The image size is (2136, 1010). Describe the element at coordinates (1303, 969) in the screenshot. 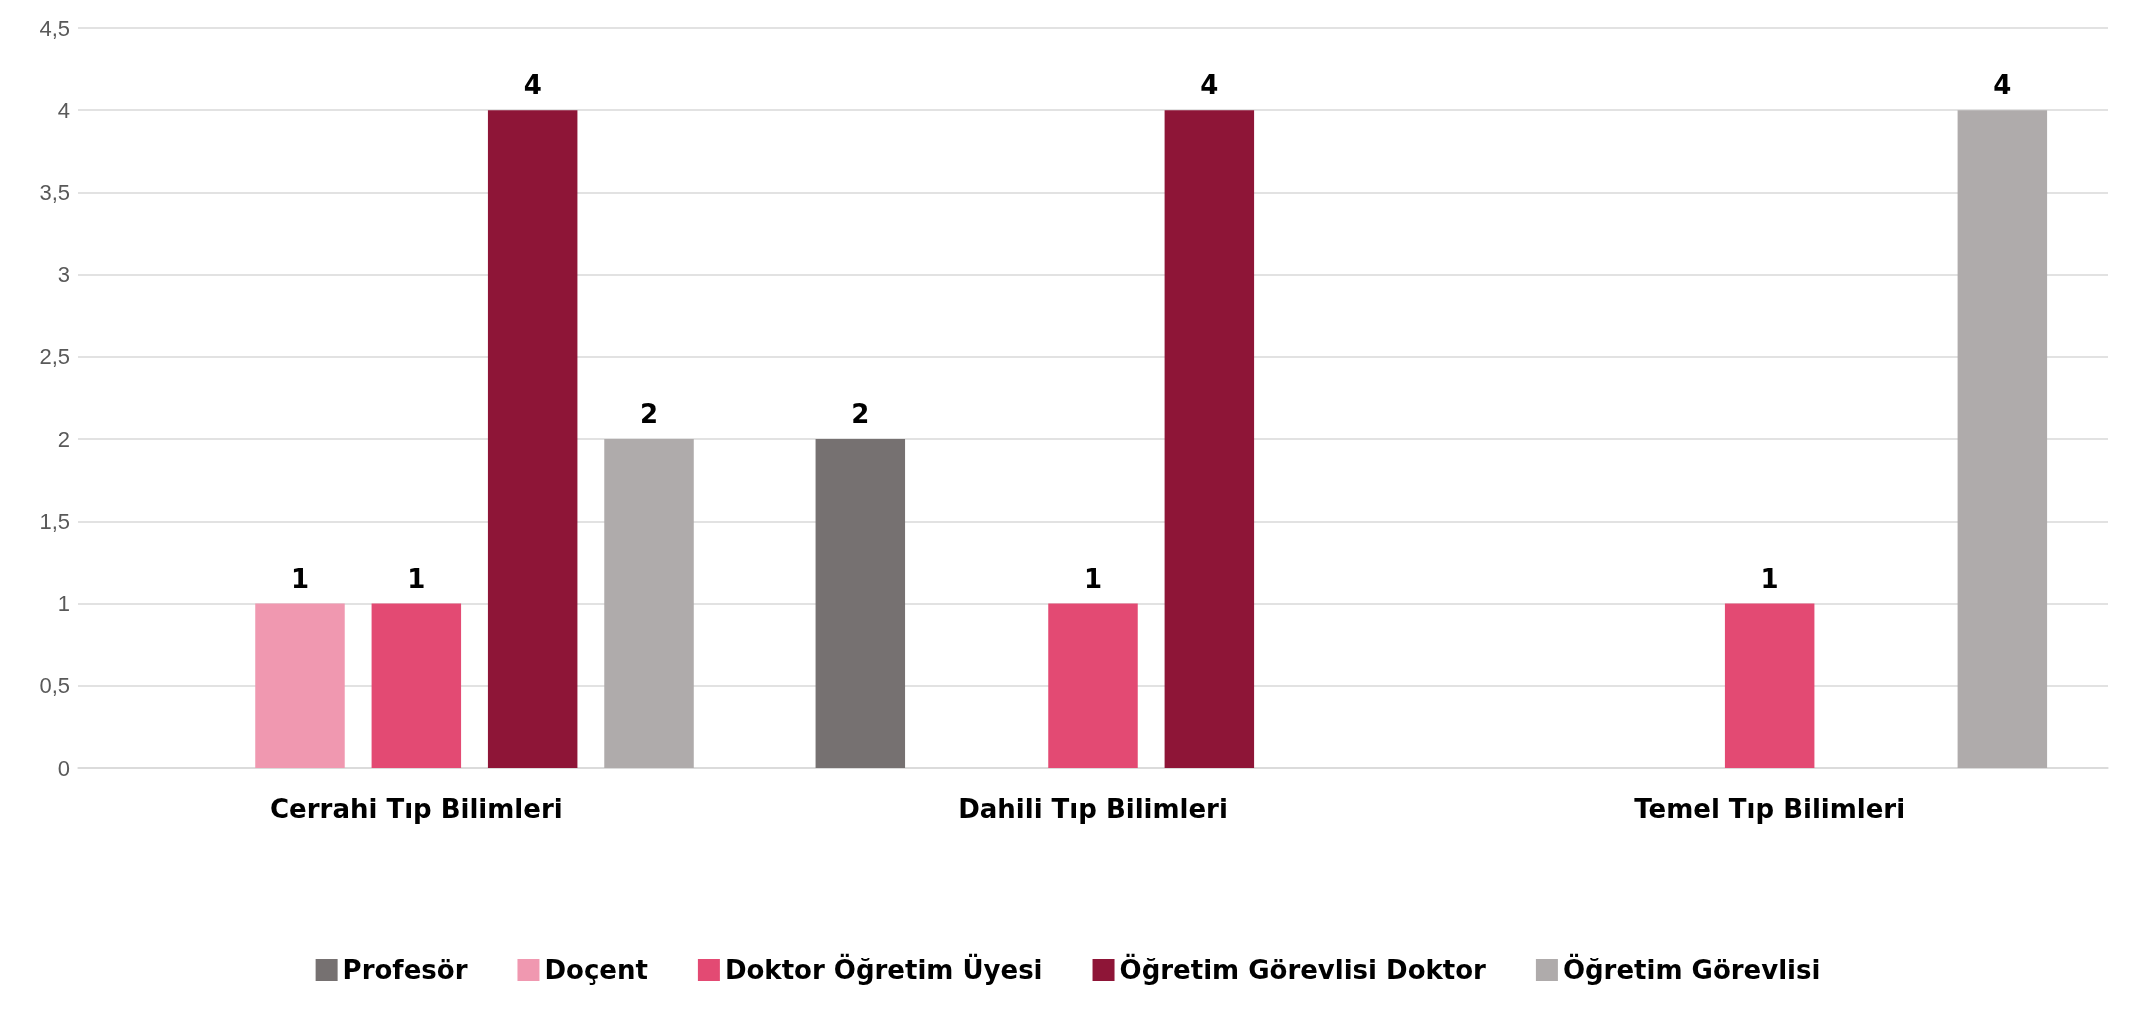

I see `legend-label: Öğretim Görevlisi Doktor` at that location.